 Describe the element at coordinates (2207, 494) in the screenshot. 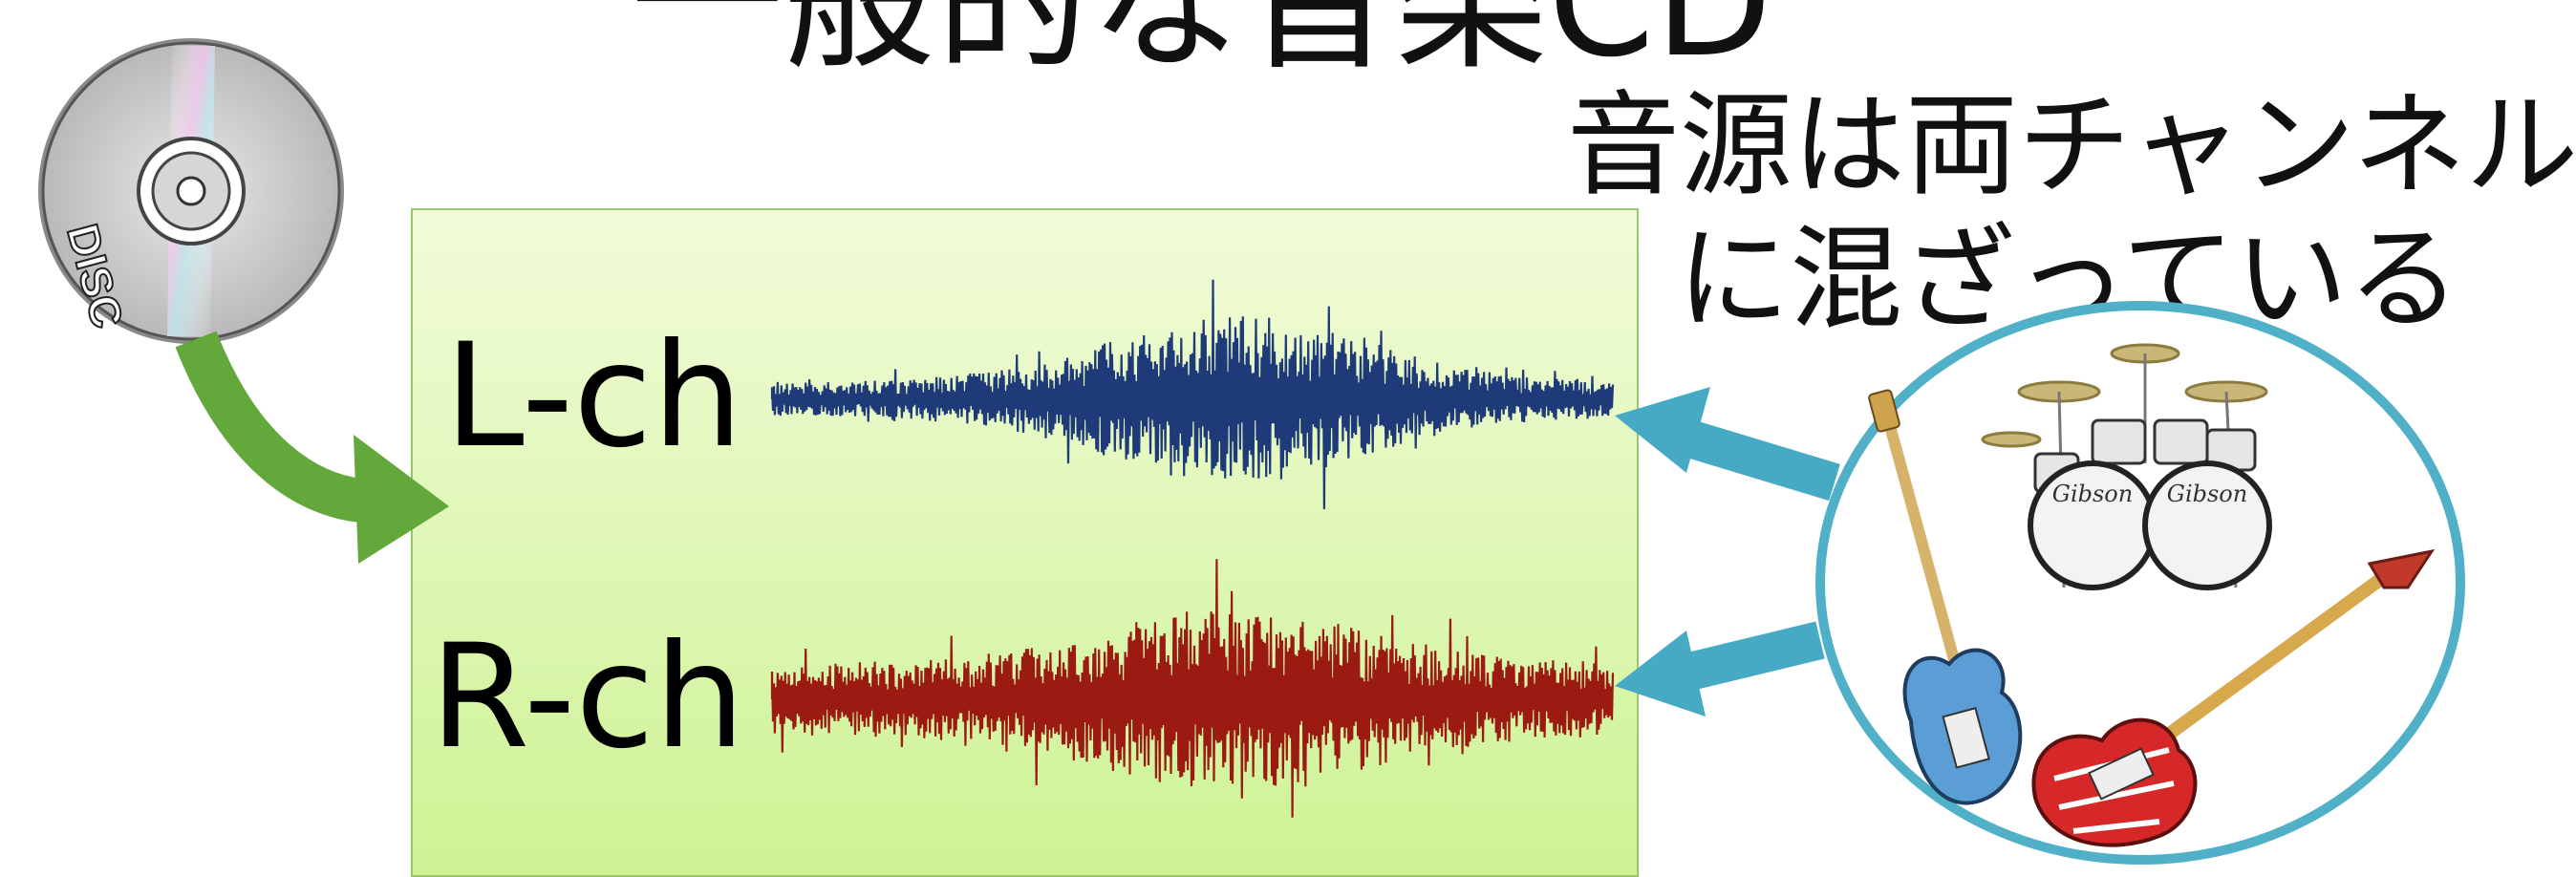

I see `drum-brand-text-2: Gibson` at that location.